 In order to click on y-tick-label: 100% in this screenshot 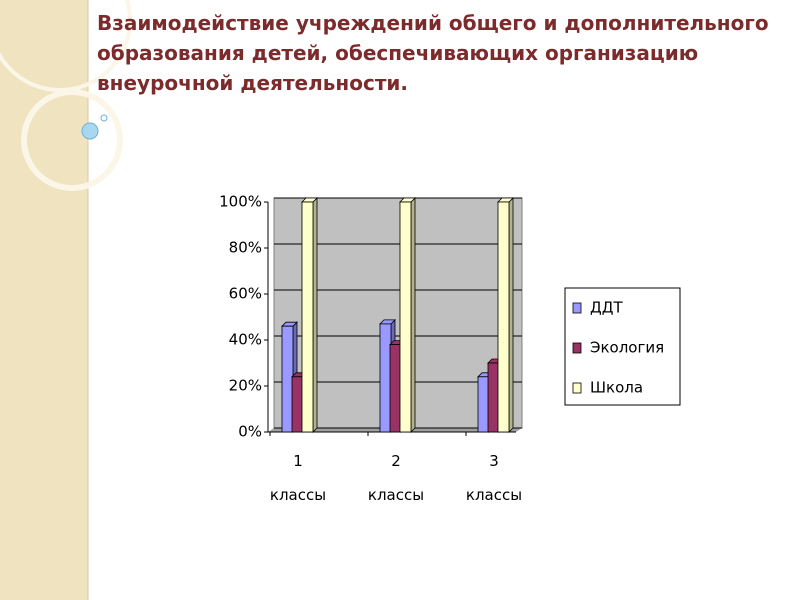, I will do `click(240, 202)`.